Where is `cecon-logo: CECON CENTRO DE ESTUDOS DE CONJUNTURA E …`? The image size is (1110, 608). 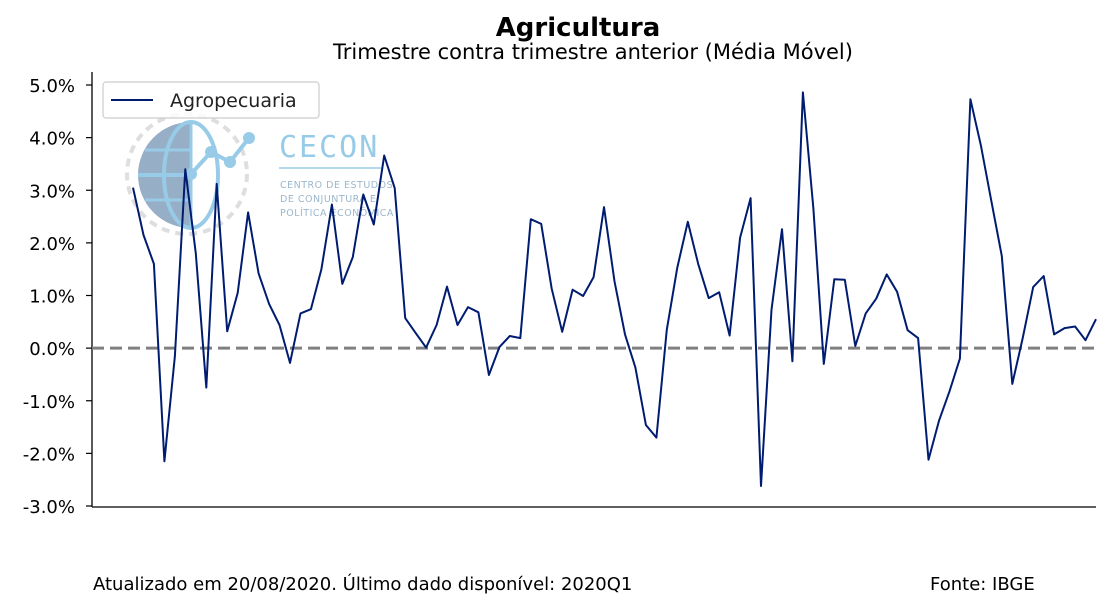
cecon-logo: CECON CENTRO DE ESTUDOS DE CONJUNTURA E … is located at coordinates (259, 174).